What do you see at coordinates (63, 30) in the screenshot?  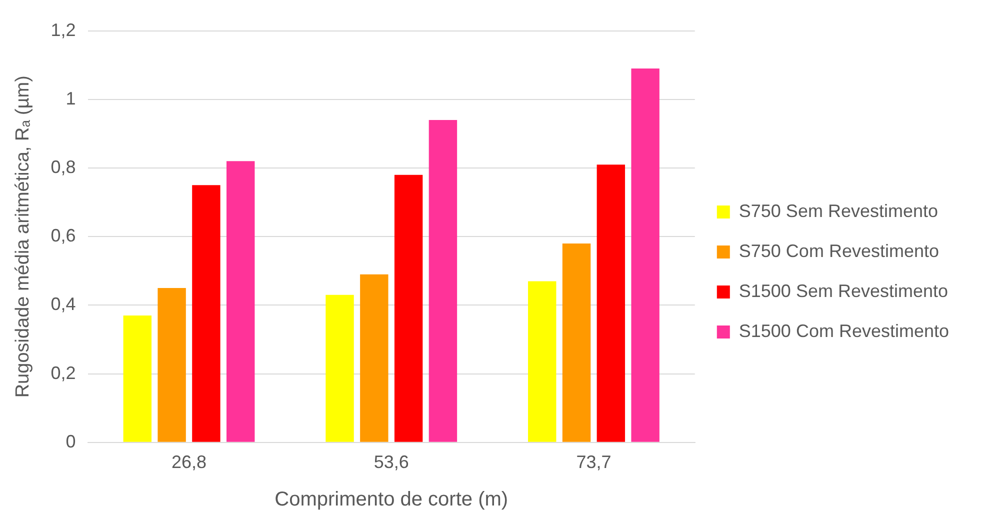 I see `y-tick-label: 1,2` at bounding box center [63, 30].